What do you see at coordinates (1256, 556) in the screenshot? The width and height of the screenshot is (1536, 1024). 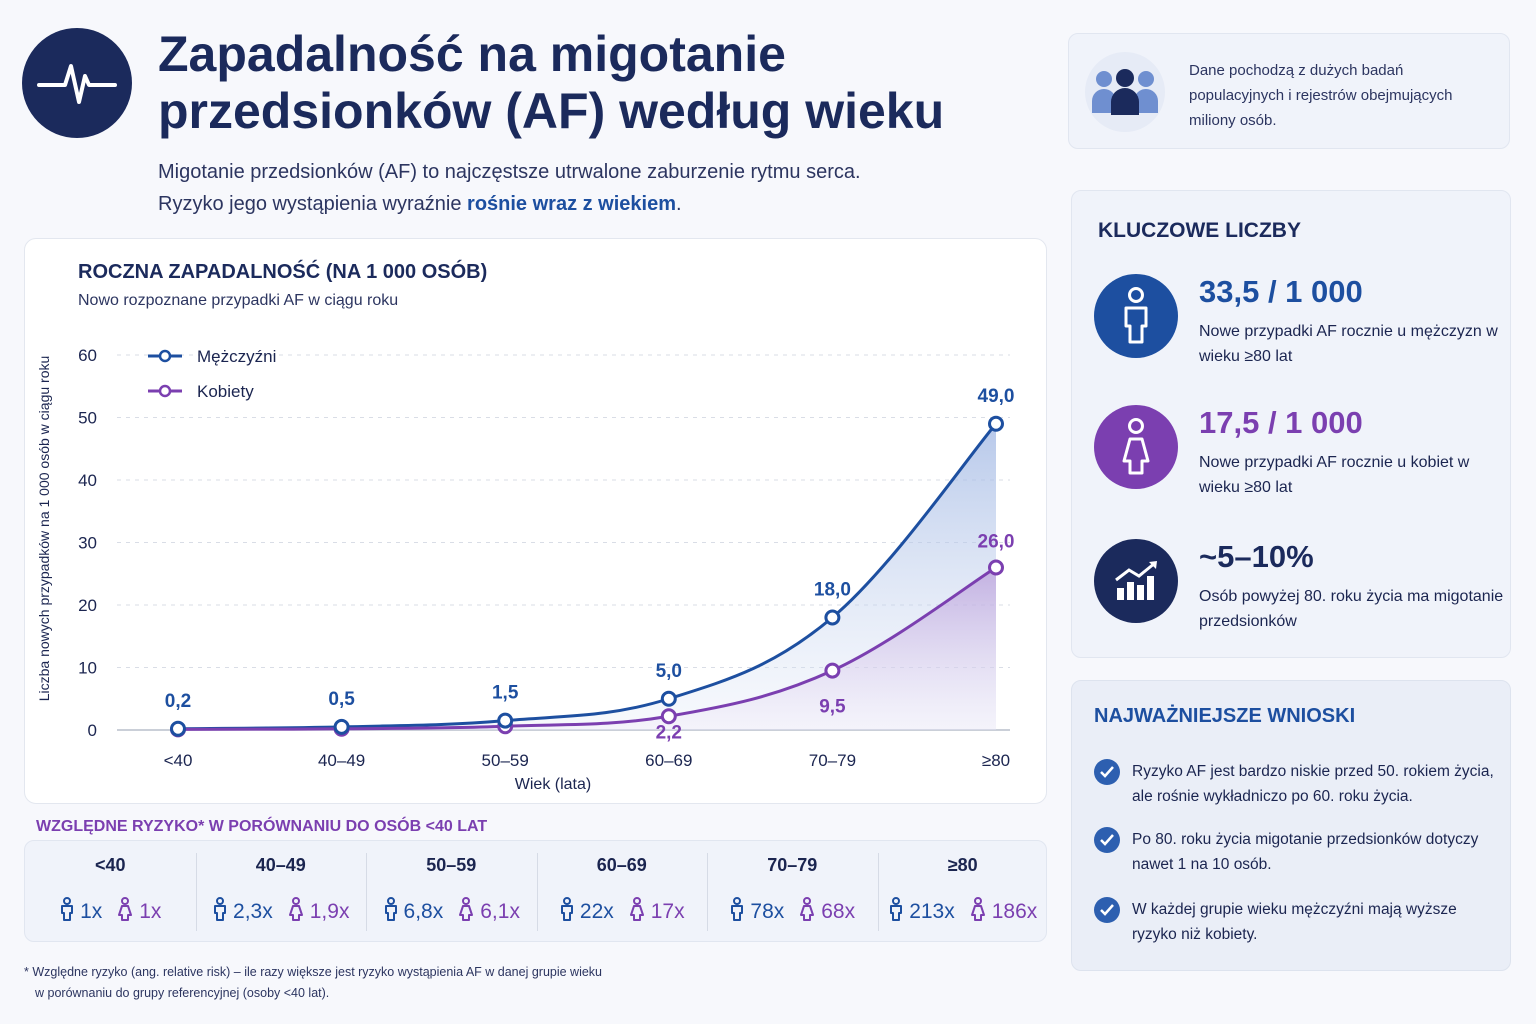 I see `key-figure-value: ~5–10%` at bounding box center [1256, 556].